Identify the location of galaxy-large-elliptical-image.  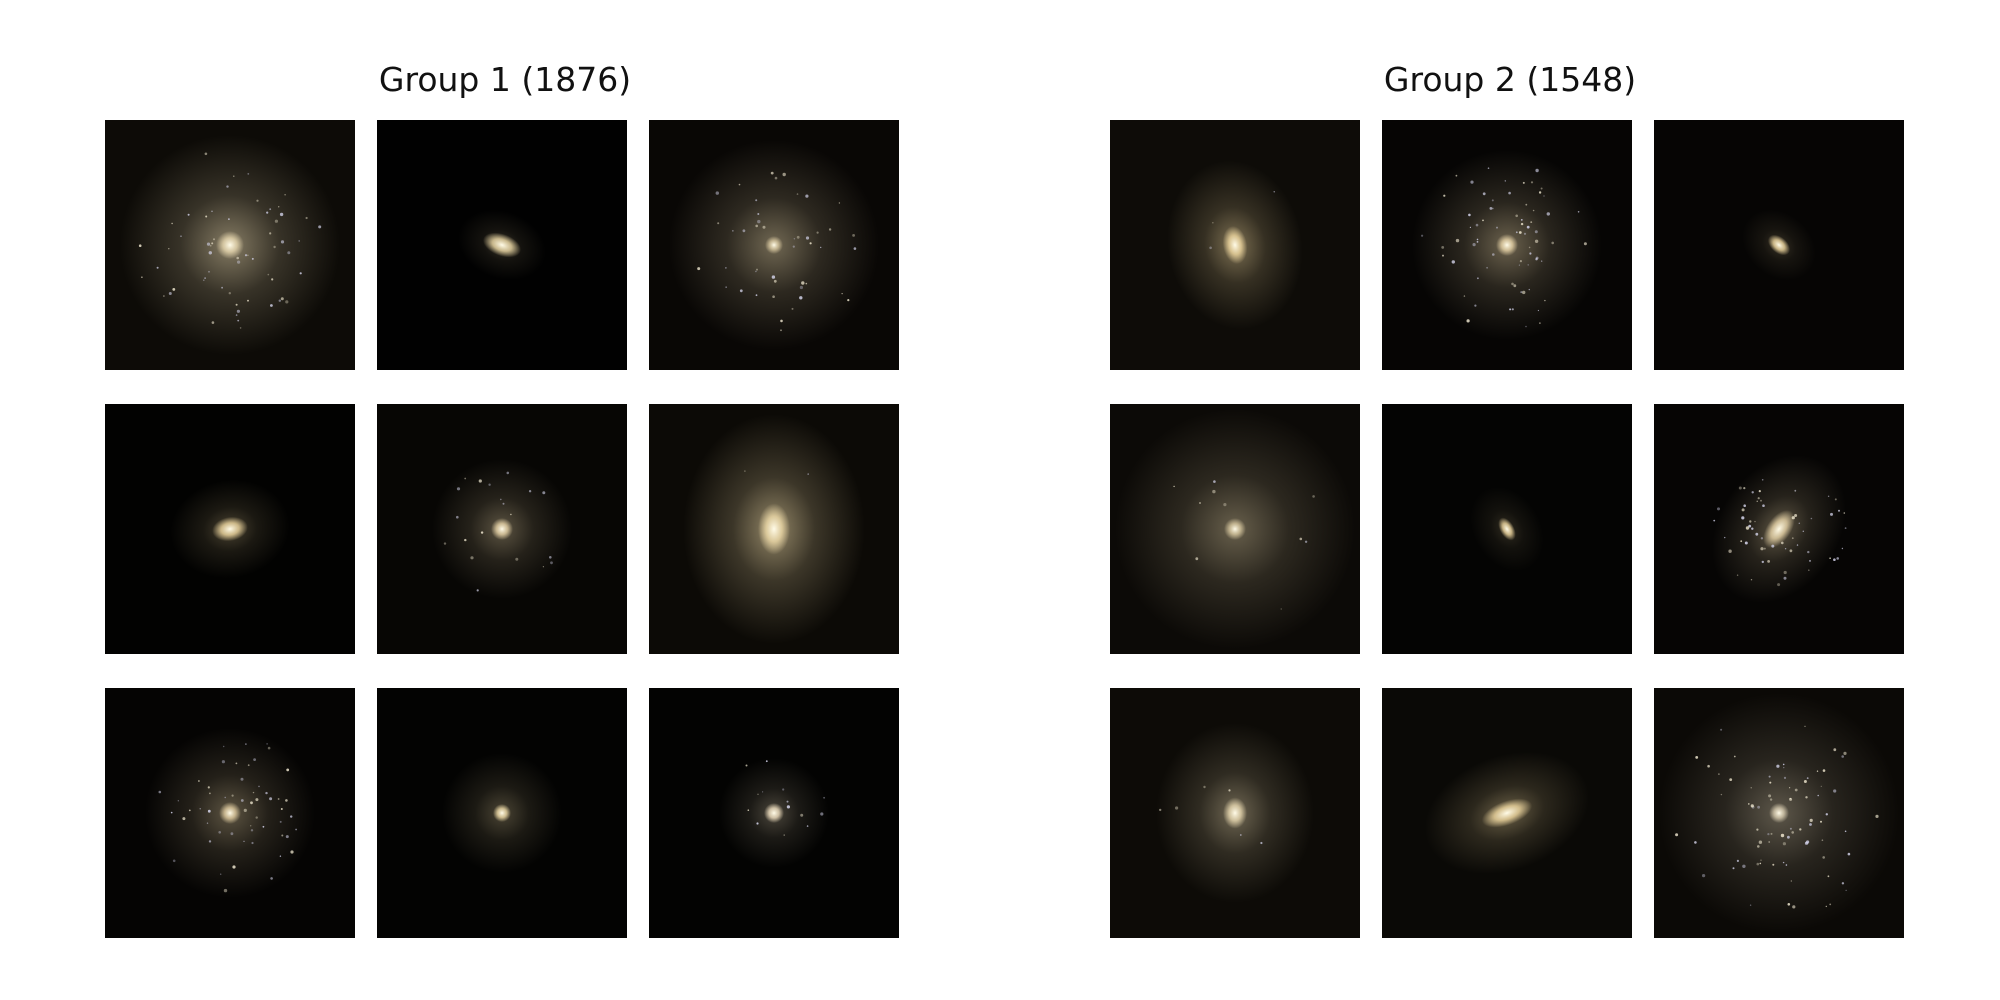
(774, 529).